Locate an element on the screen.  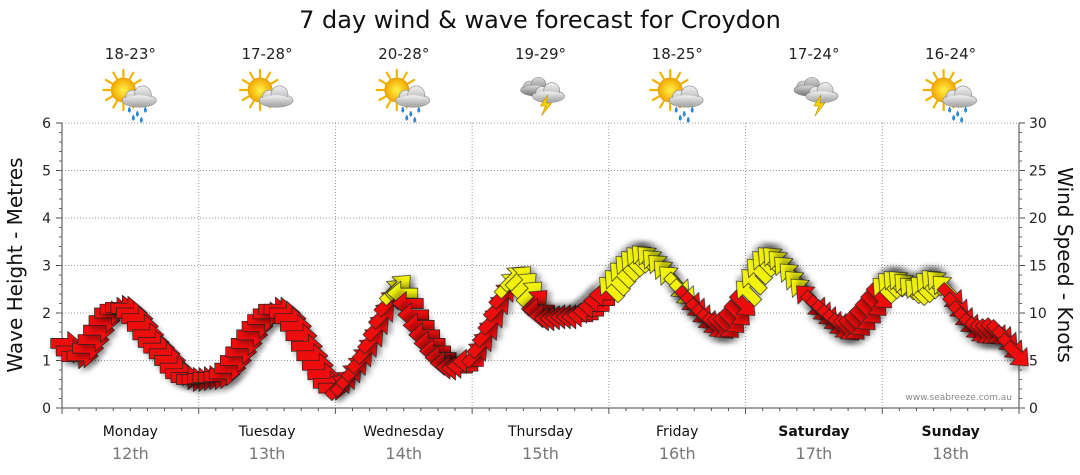
left-tick-label: 6 is located at coordinates (46, 124).